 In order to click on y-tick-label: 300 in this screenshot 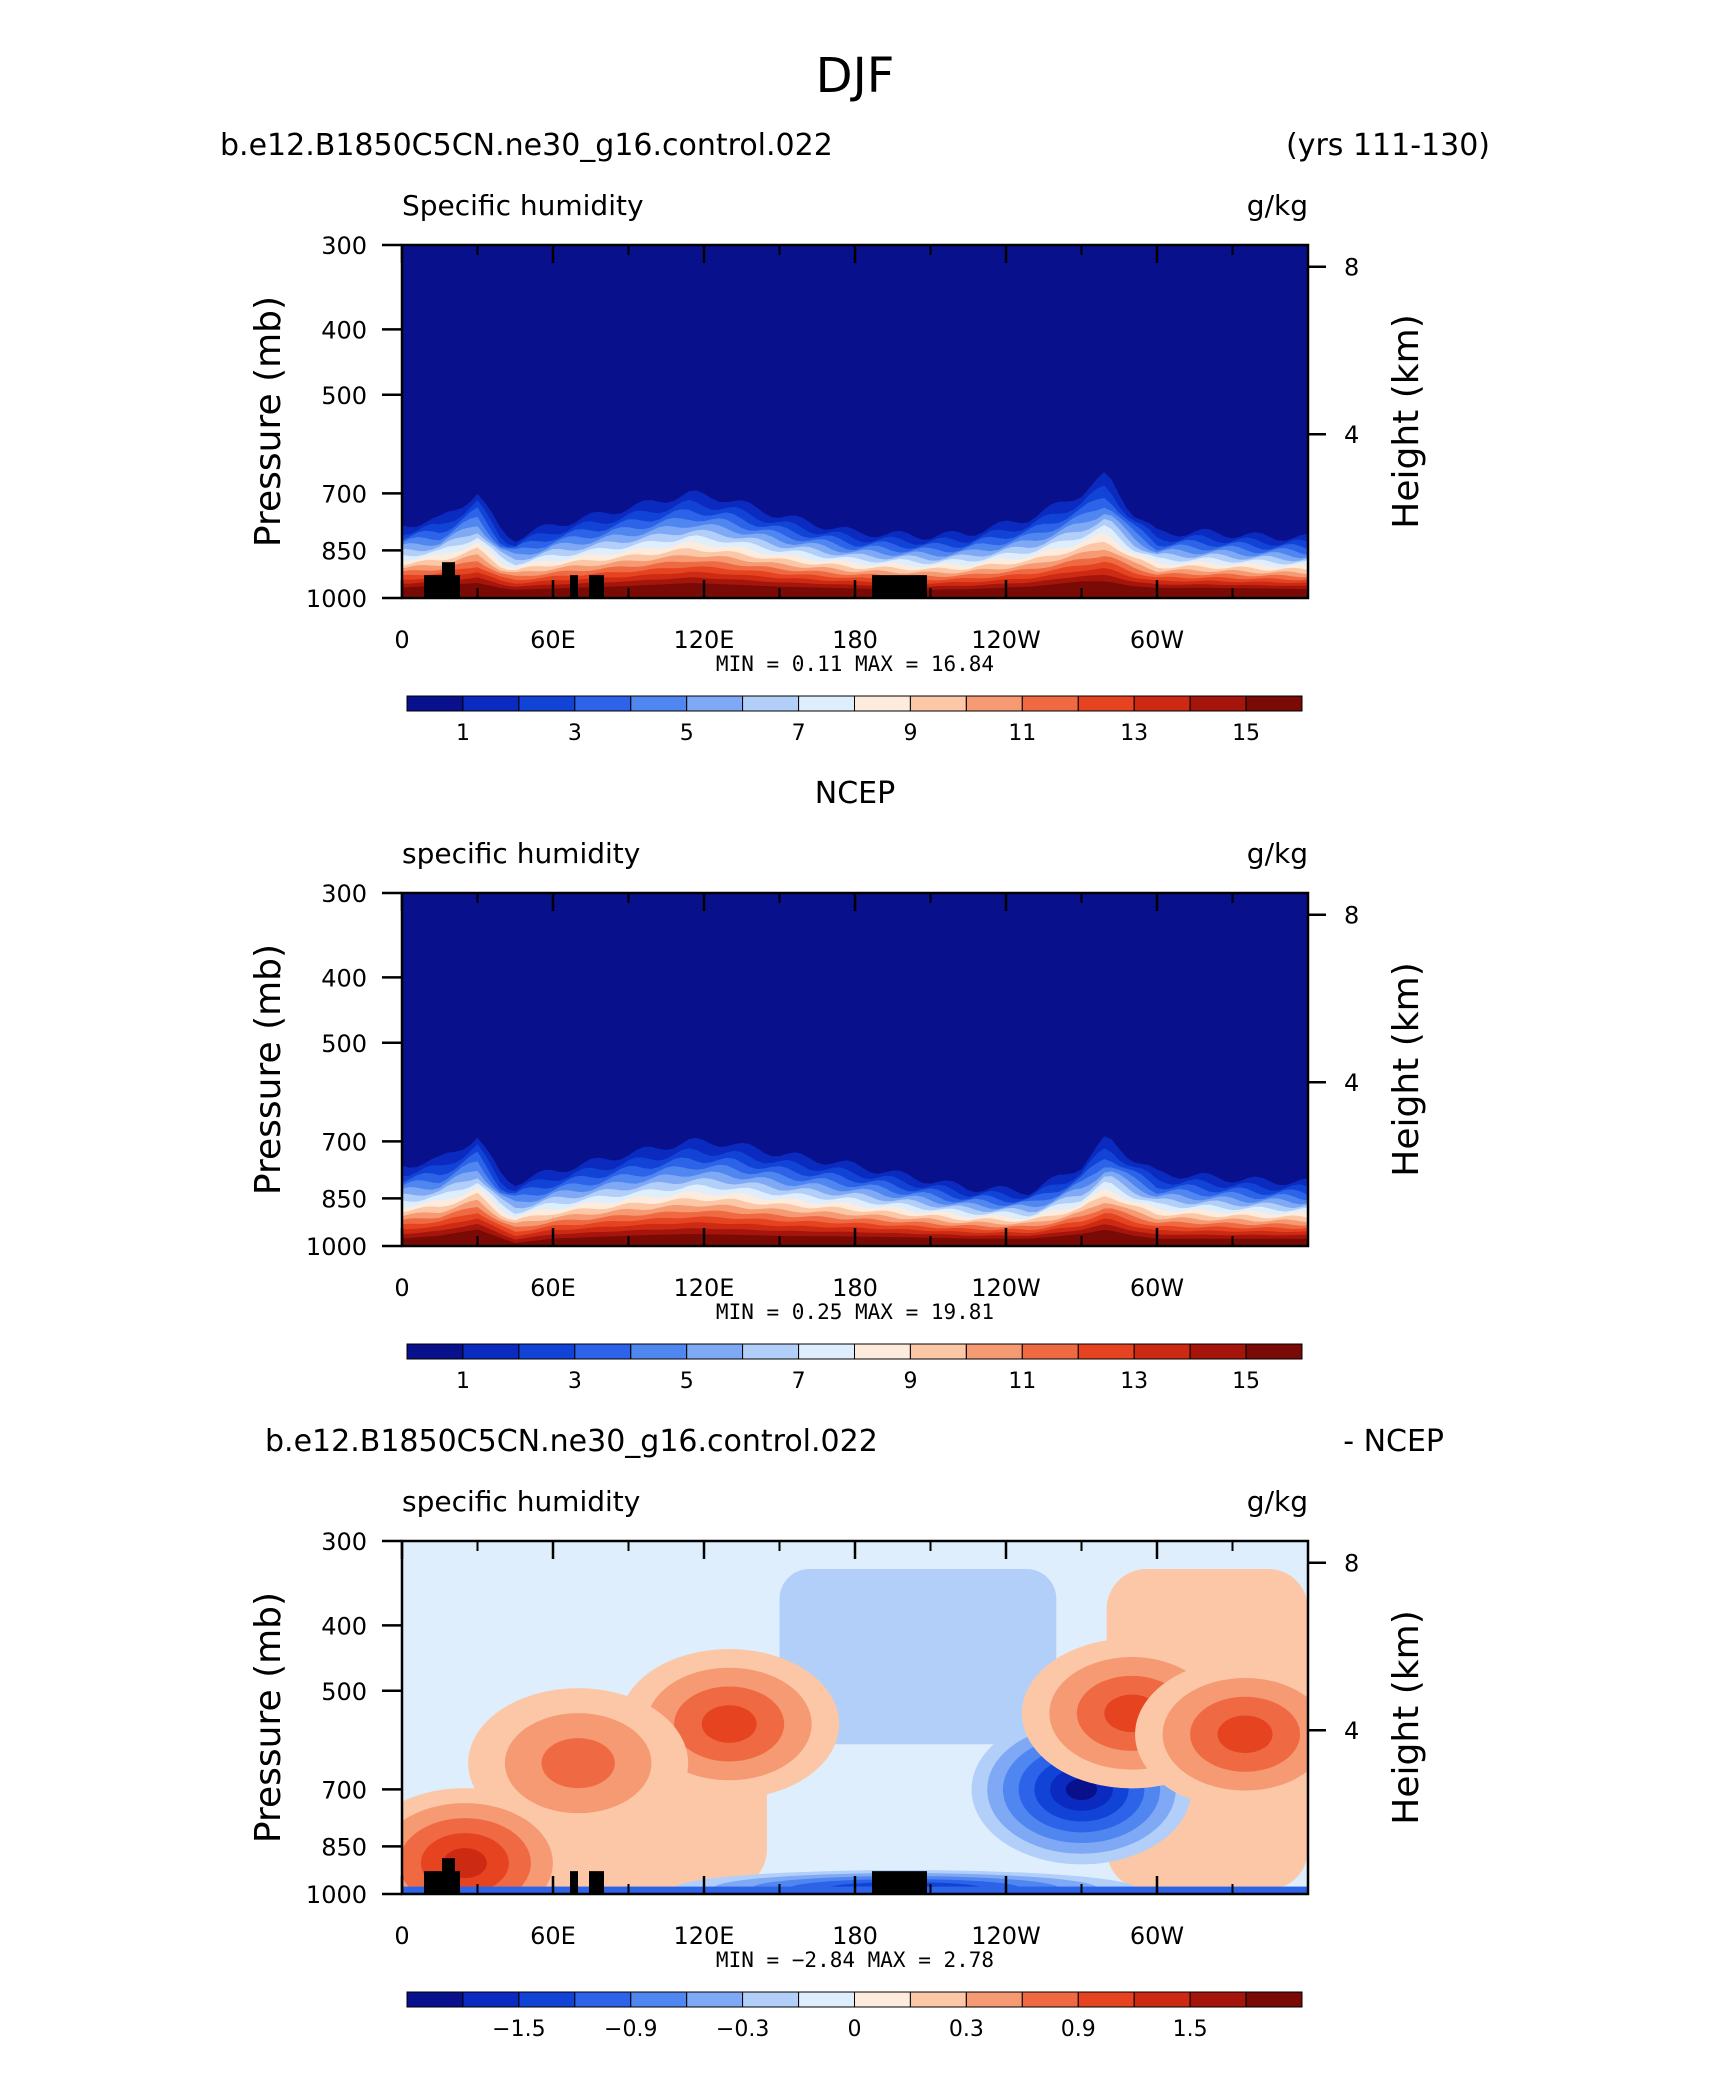, I will do `click(344, 246)`.